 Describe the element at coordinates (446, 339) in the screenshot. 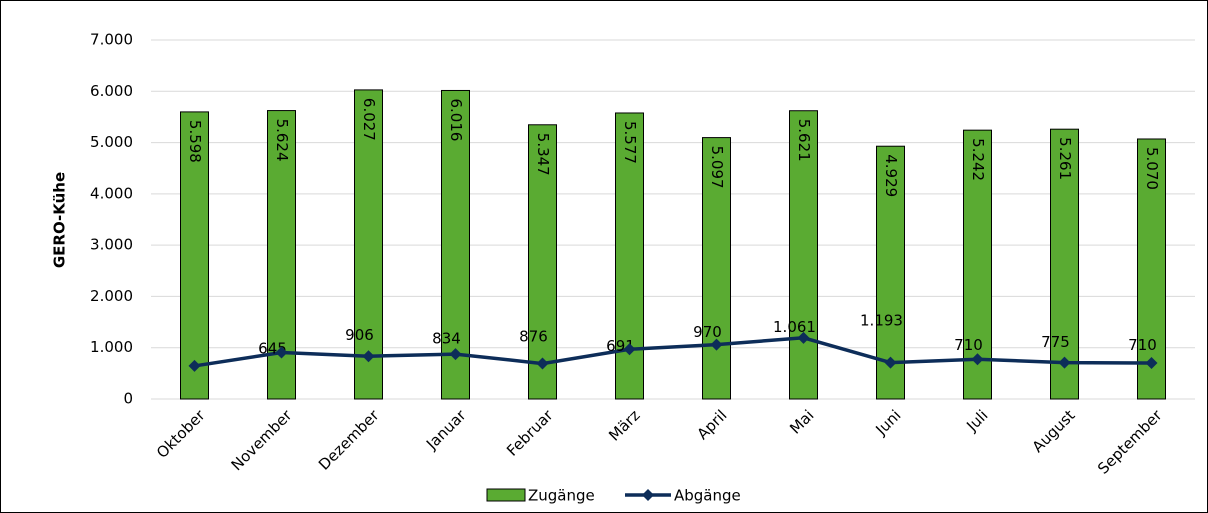

I see `data-label: 834` at that location.